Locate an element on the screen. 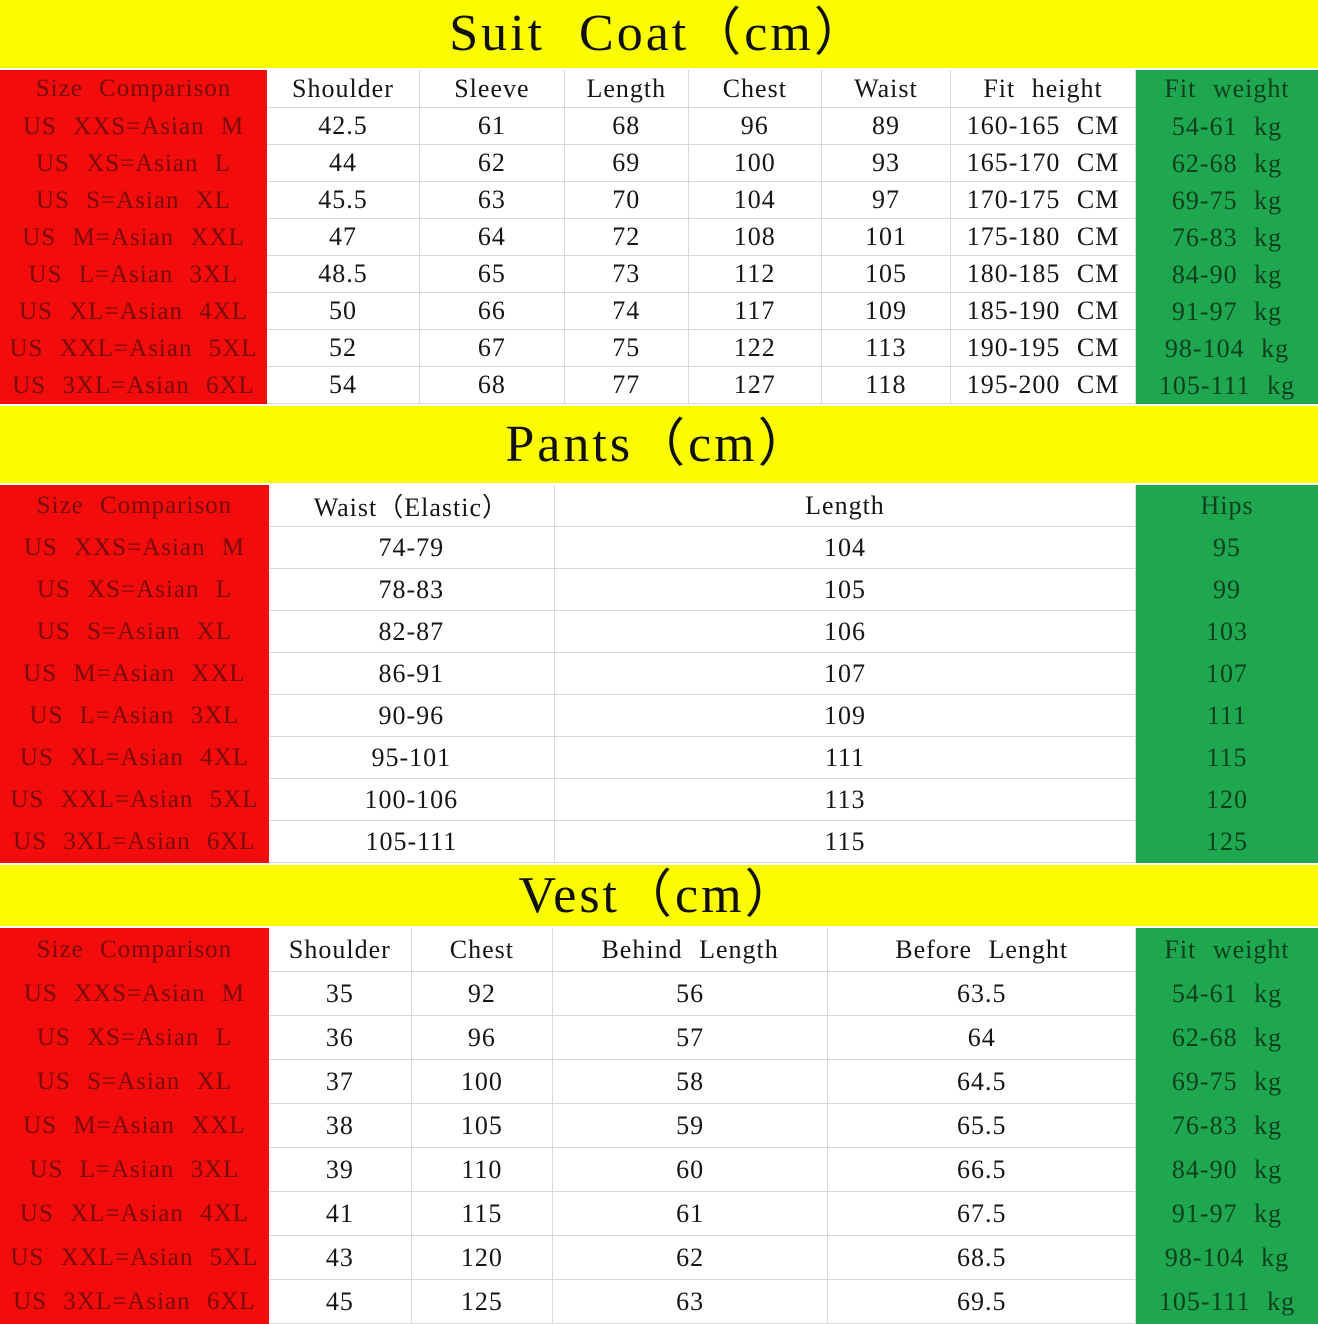  value-cell: 62 is located at coordinates (492, 163).